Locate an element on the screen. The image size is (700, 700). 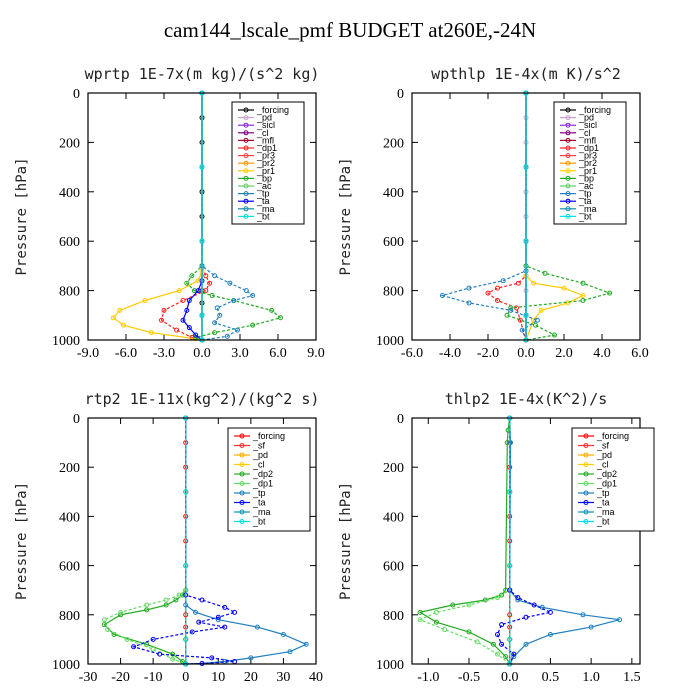
series-line_pr1 is located at coordinates (157, 217).